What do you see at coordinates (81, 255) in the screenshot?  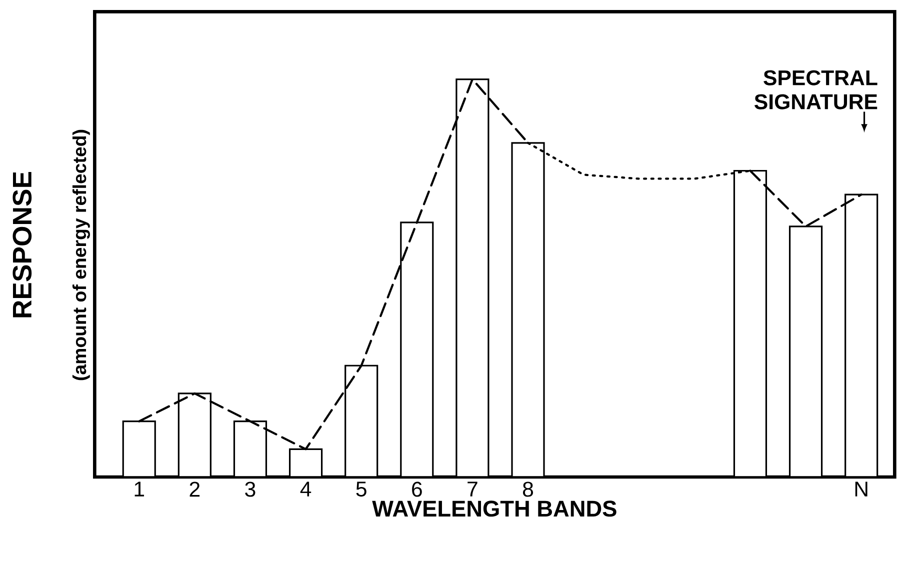 I see `text: (amount of energy reflected)` at bounding box center [81, 255].